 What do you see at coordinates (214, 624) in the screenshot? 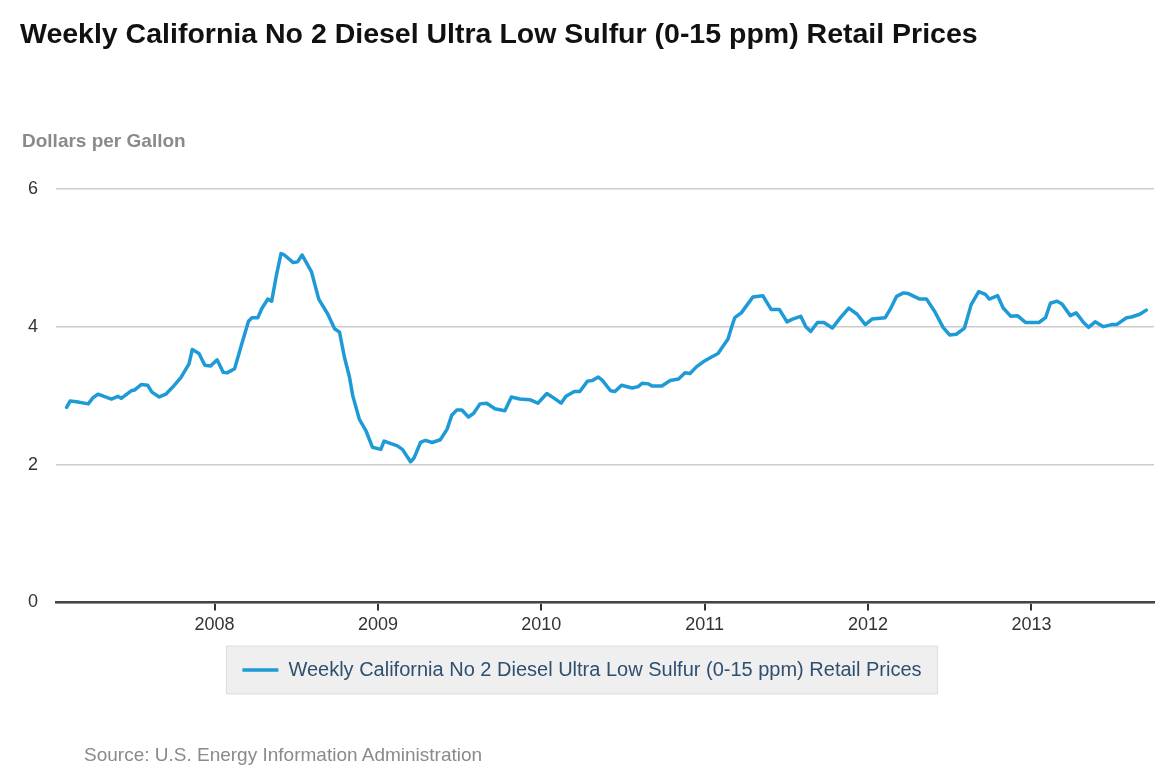
I see `x-tick-label: 2008` at bounding box center [214, 624].